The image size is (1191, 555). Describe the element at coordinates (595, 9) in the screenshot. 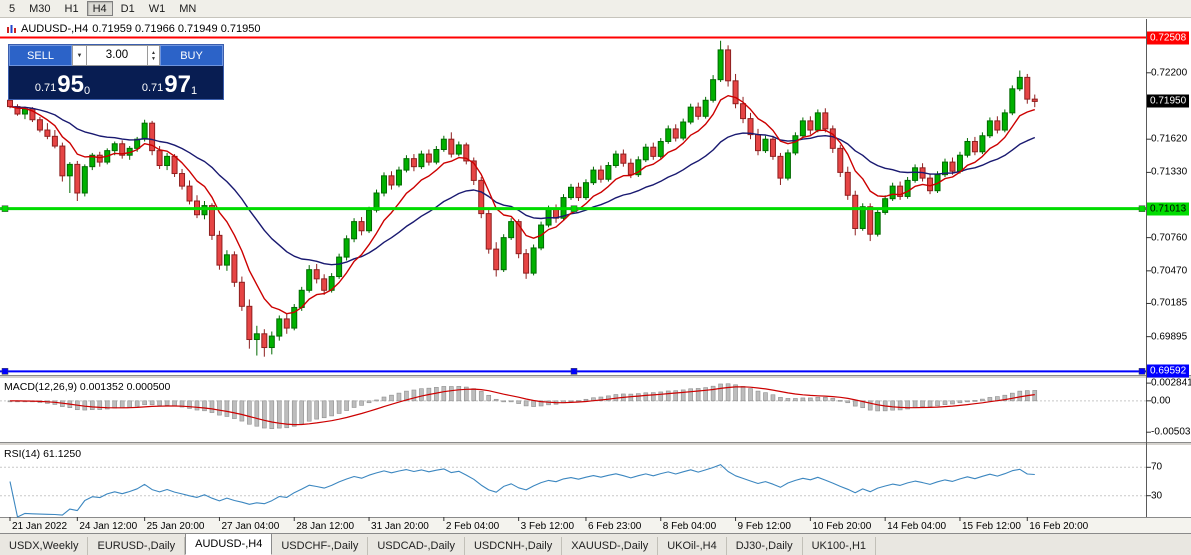

I see `timeframe-toolbar: 5 M30 H1 H4 D1 W1 MN` at that location.